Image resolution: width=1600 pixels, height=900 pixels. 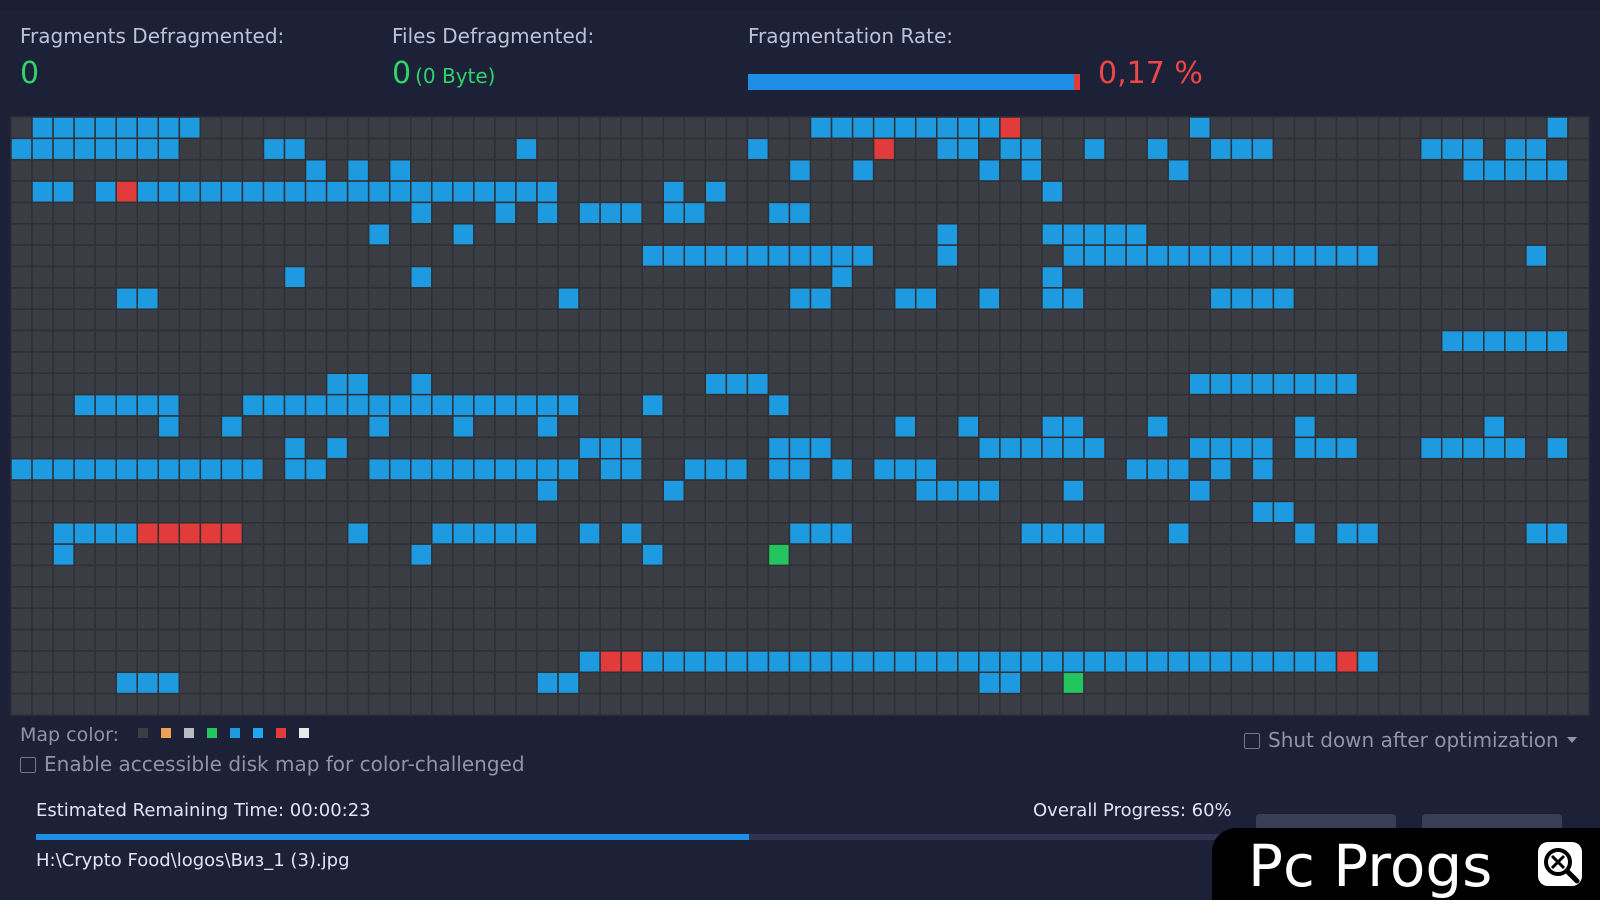 I want to click on shutdown-checkbox, so click(x=1252, y=741).